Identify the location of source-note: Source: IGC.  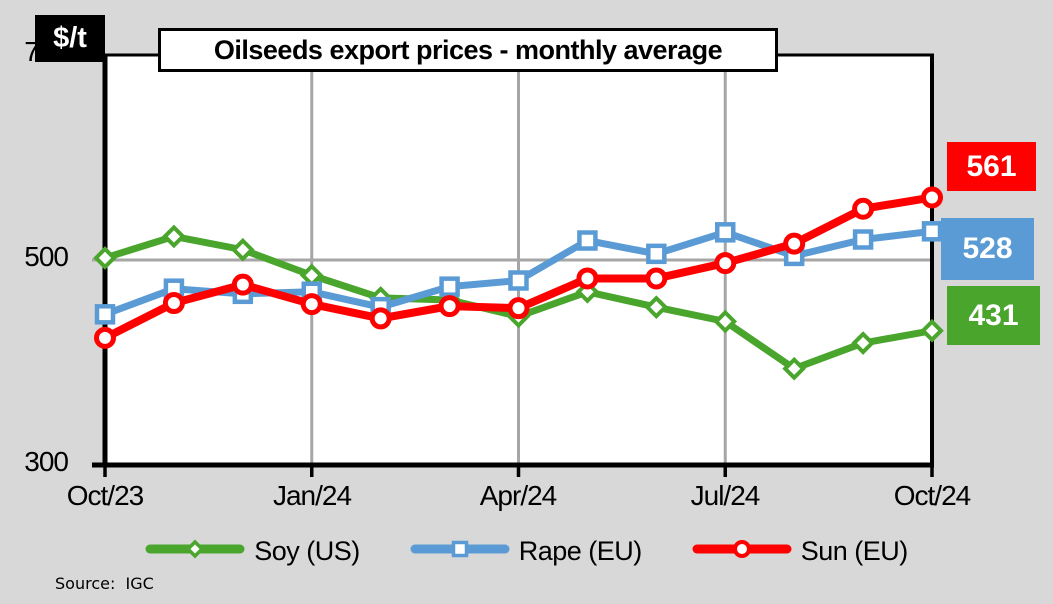
(104, 583).